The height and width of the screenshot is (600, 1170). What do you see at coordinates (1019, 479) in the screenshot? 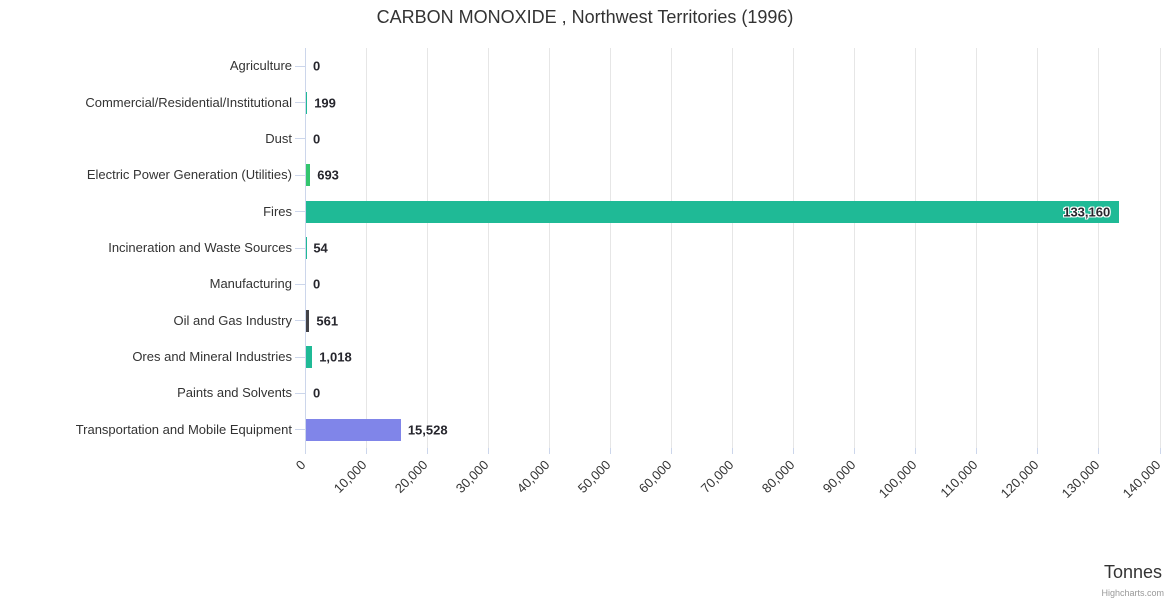
I see `x-tick-label-text: 120,000` at bounding box center [1019, 479].